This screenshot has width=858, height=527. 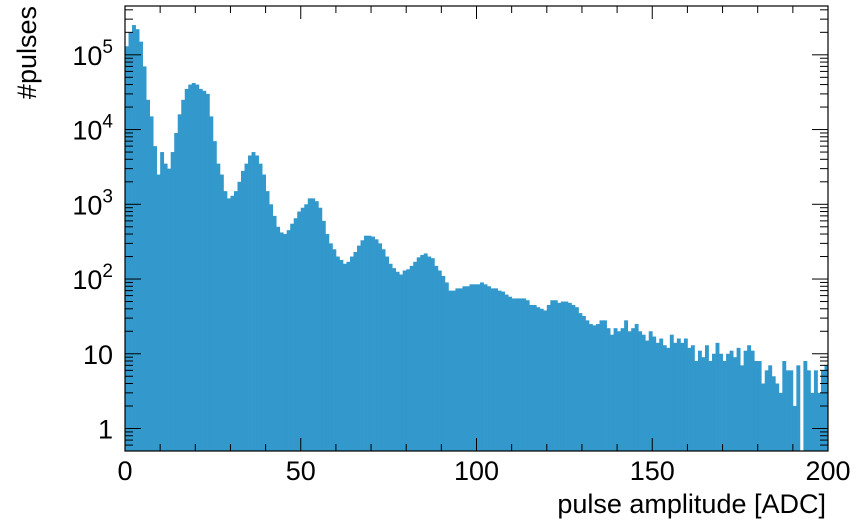 What do you see at coordinates (301, 471) in the screenshot?
I see `x-tick-label: 50` at bounding box center [301, 471].